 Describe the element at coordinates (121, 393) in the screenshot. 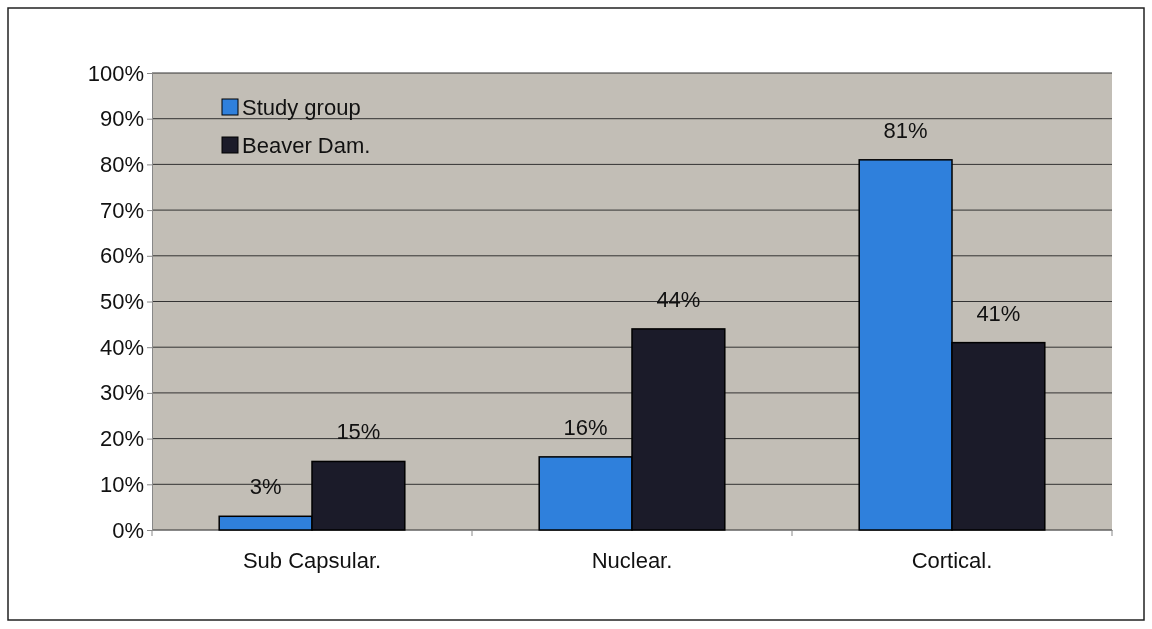

I see `y-tick-label: 30%` at that location.